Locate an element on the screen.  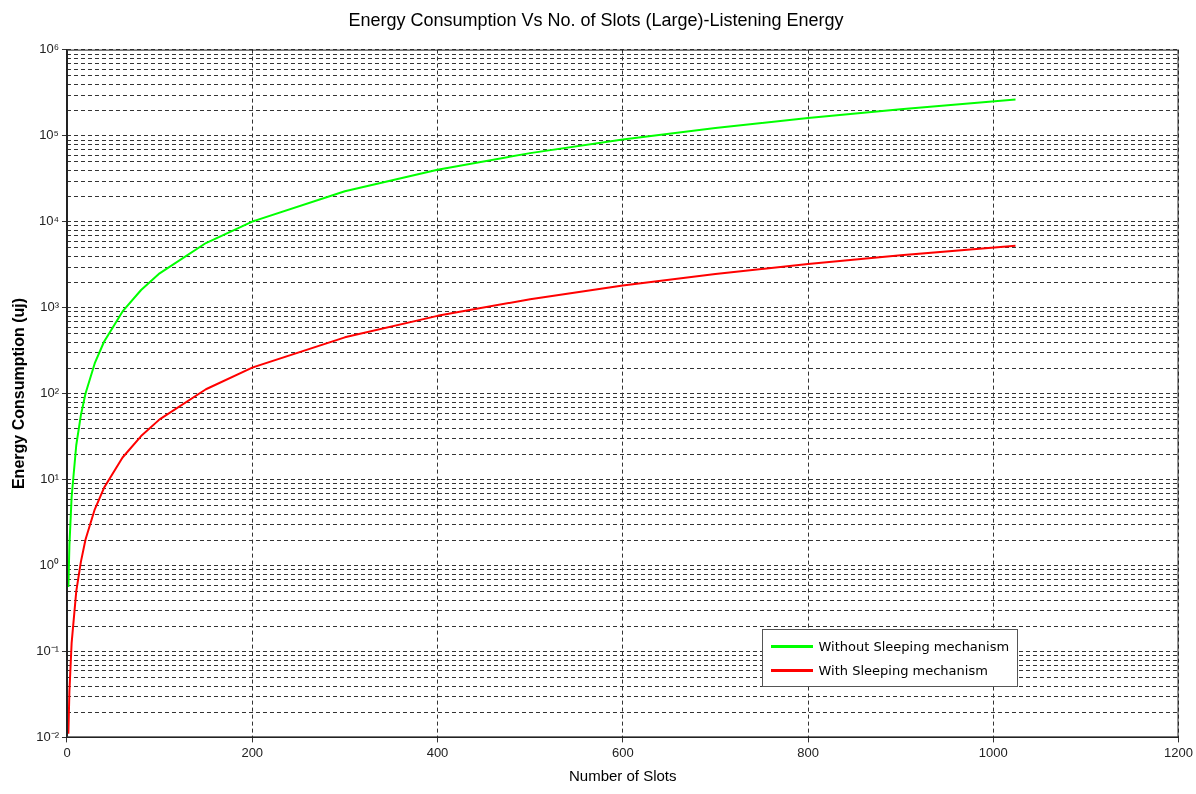
x-tick-label: 0 is located at coordinates (67, 752).